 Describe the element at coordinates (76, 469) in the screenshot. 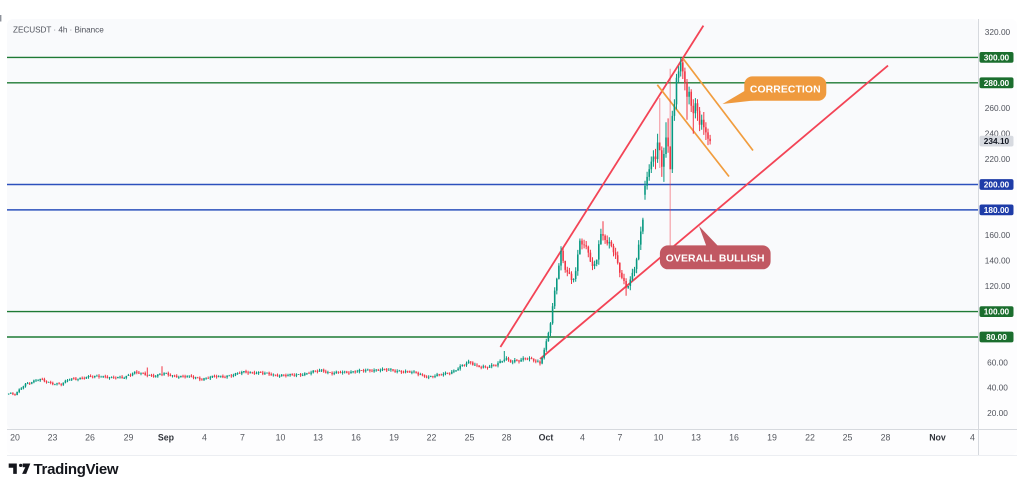

I see `svg-text: TradingView` at that location.